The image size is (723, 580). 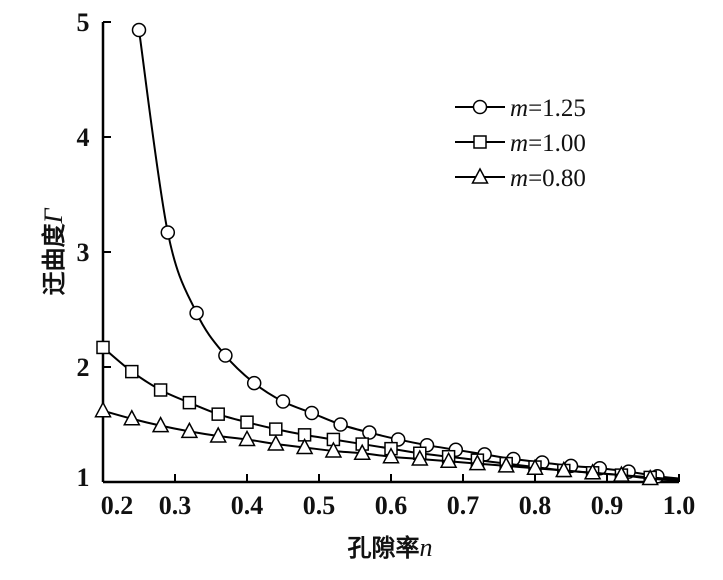 I want to click on x-tick-label: 0.3, so click(x=175, y=505).